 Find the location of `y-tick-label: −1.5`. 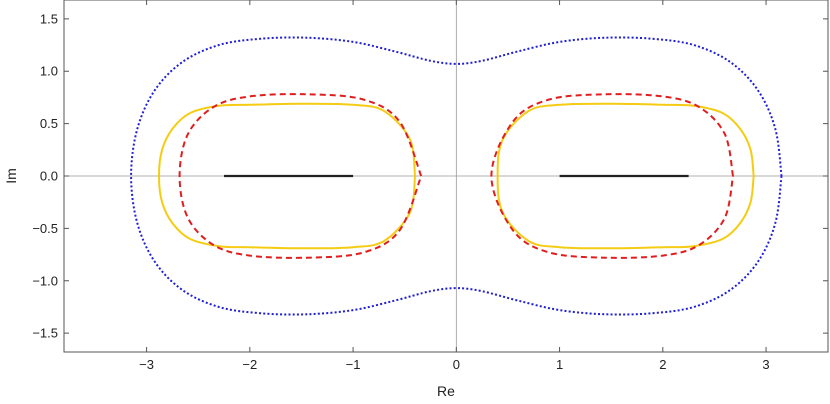

y-tick-label: −1.5 is located at coordinates (45, 333).